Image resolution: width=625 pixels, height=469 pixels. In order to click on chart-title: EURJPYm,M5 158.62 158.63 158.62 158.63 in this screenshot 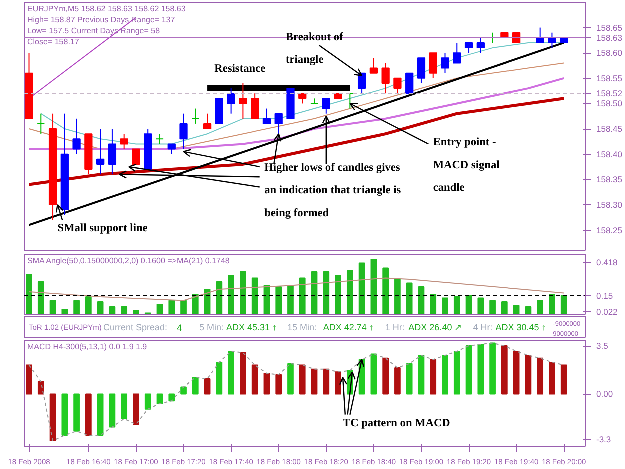, I will do `click(107, 9)`.